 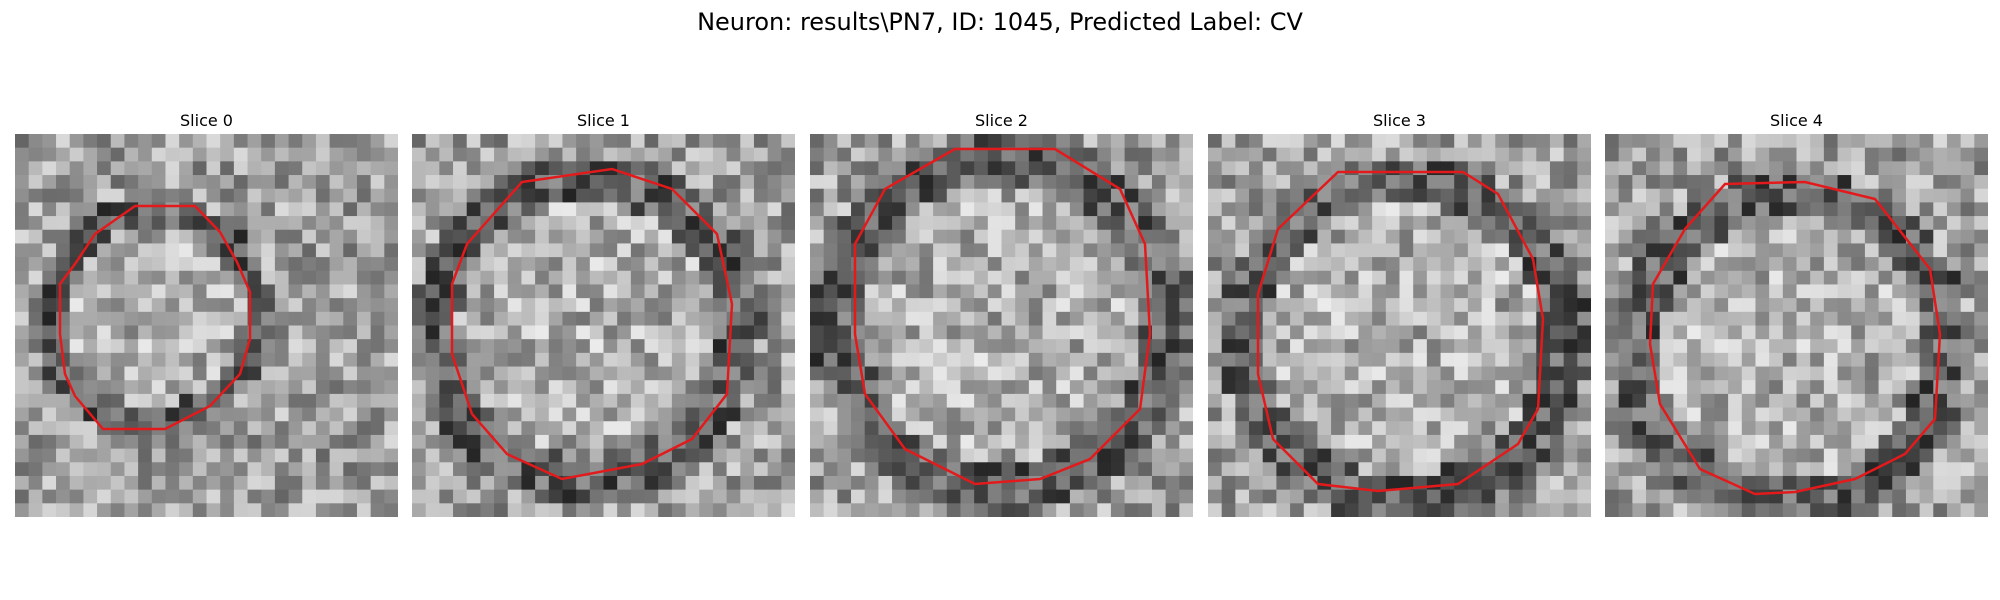 I want to click on slice-panel-0: Slice 0, so click(x=206, y=312).